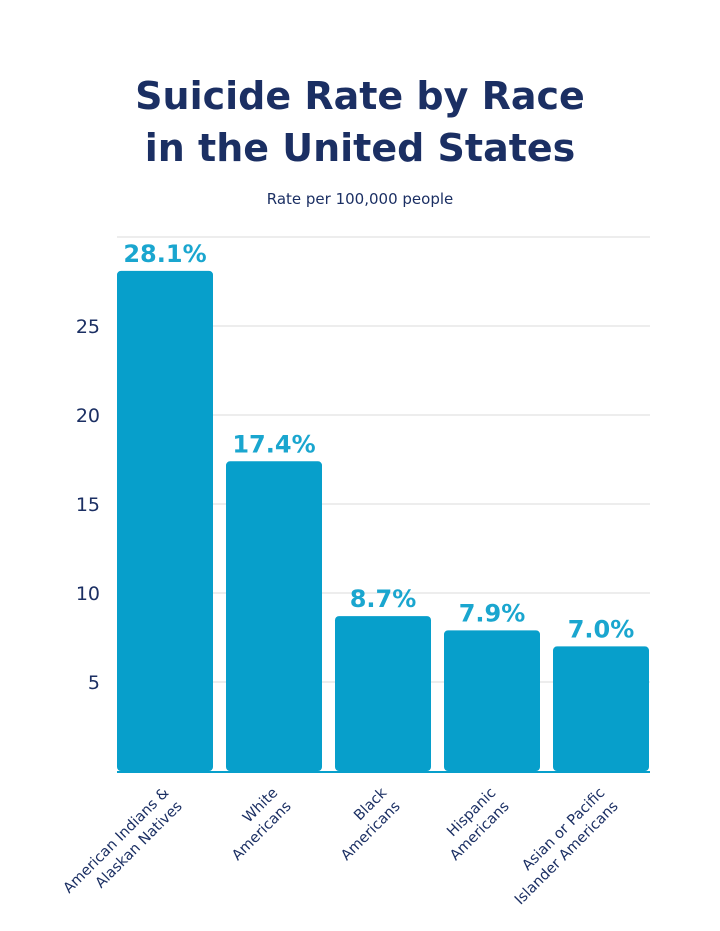 The height and width of the screenshot is (931, 720). I want to click on y-tick-label: 5, so click(94, 683).